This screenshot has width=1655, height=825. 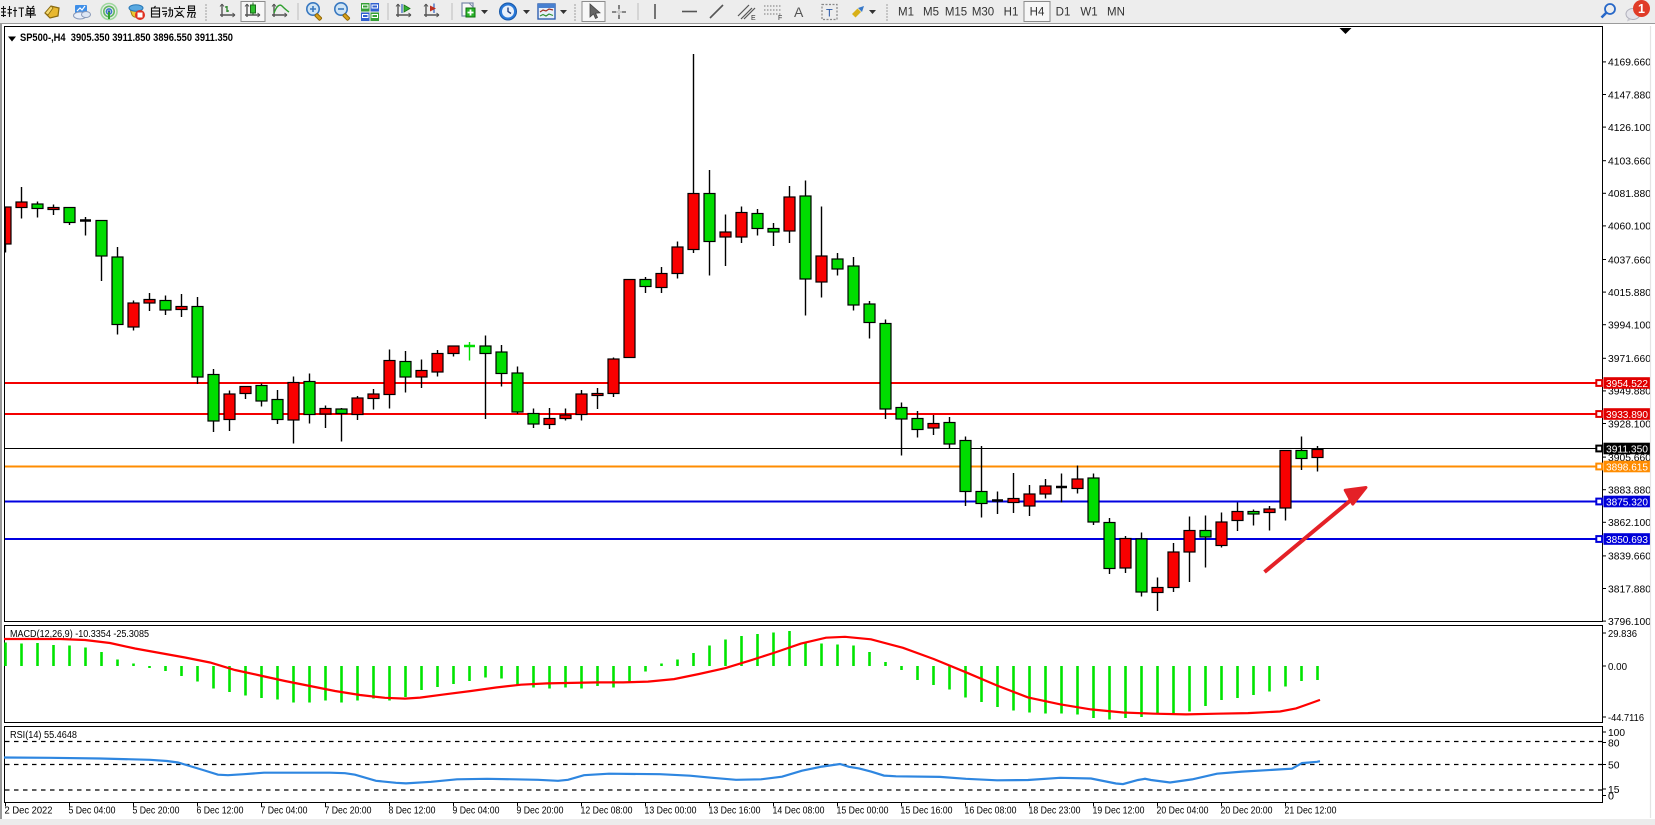 What do you see at coordinates (1629, 227) in the screenshot?
I see `svg-text: 4060.100` at bounding box center [1629, 227].